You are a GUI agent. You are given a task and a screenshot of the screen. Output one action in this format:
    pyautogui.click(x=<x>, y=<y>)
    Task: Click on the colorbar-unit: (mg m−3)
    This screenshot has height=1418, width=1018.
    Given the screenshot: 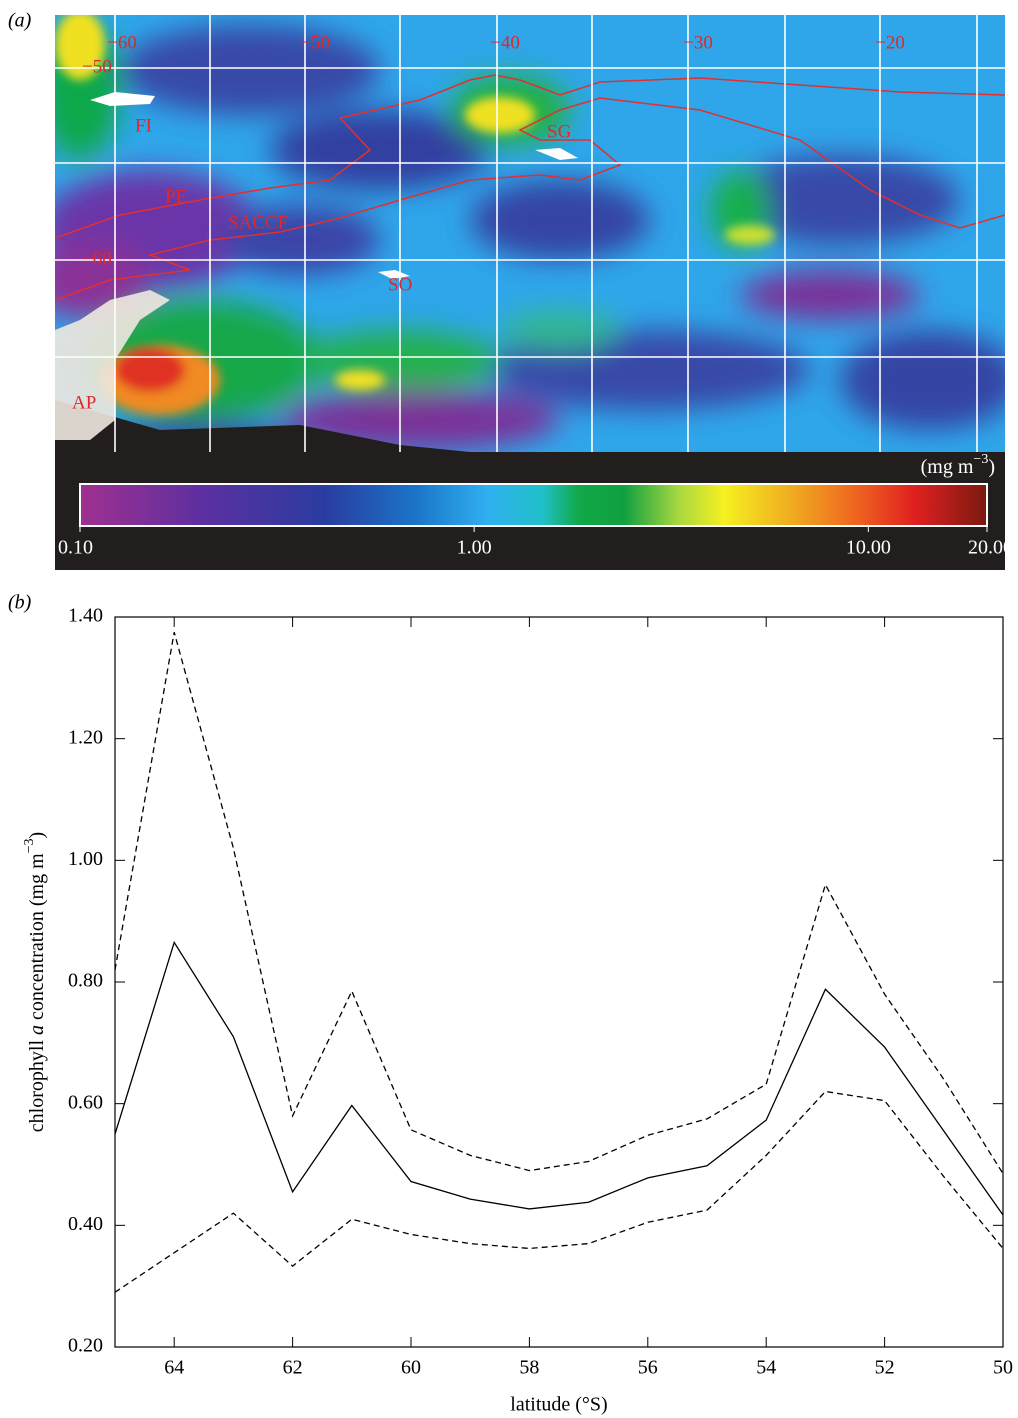 What is the action you would take?
    pyautogui.click(x=958, y=464)
    